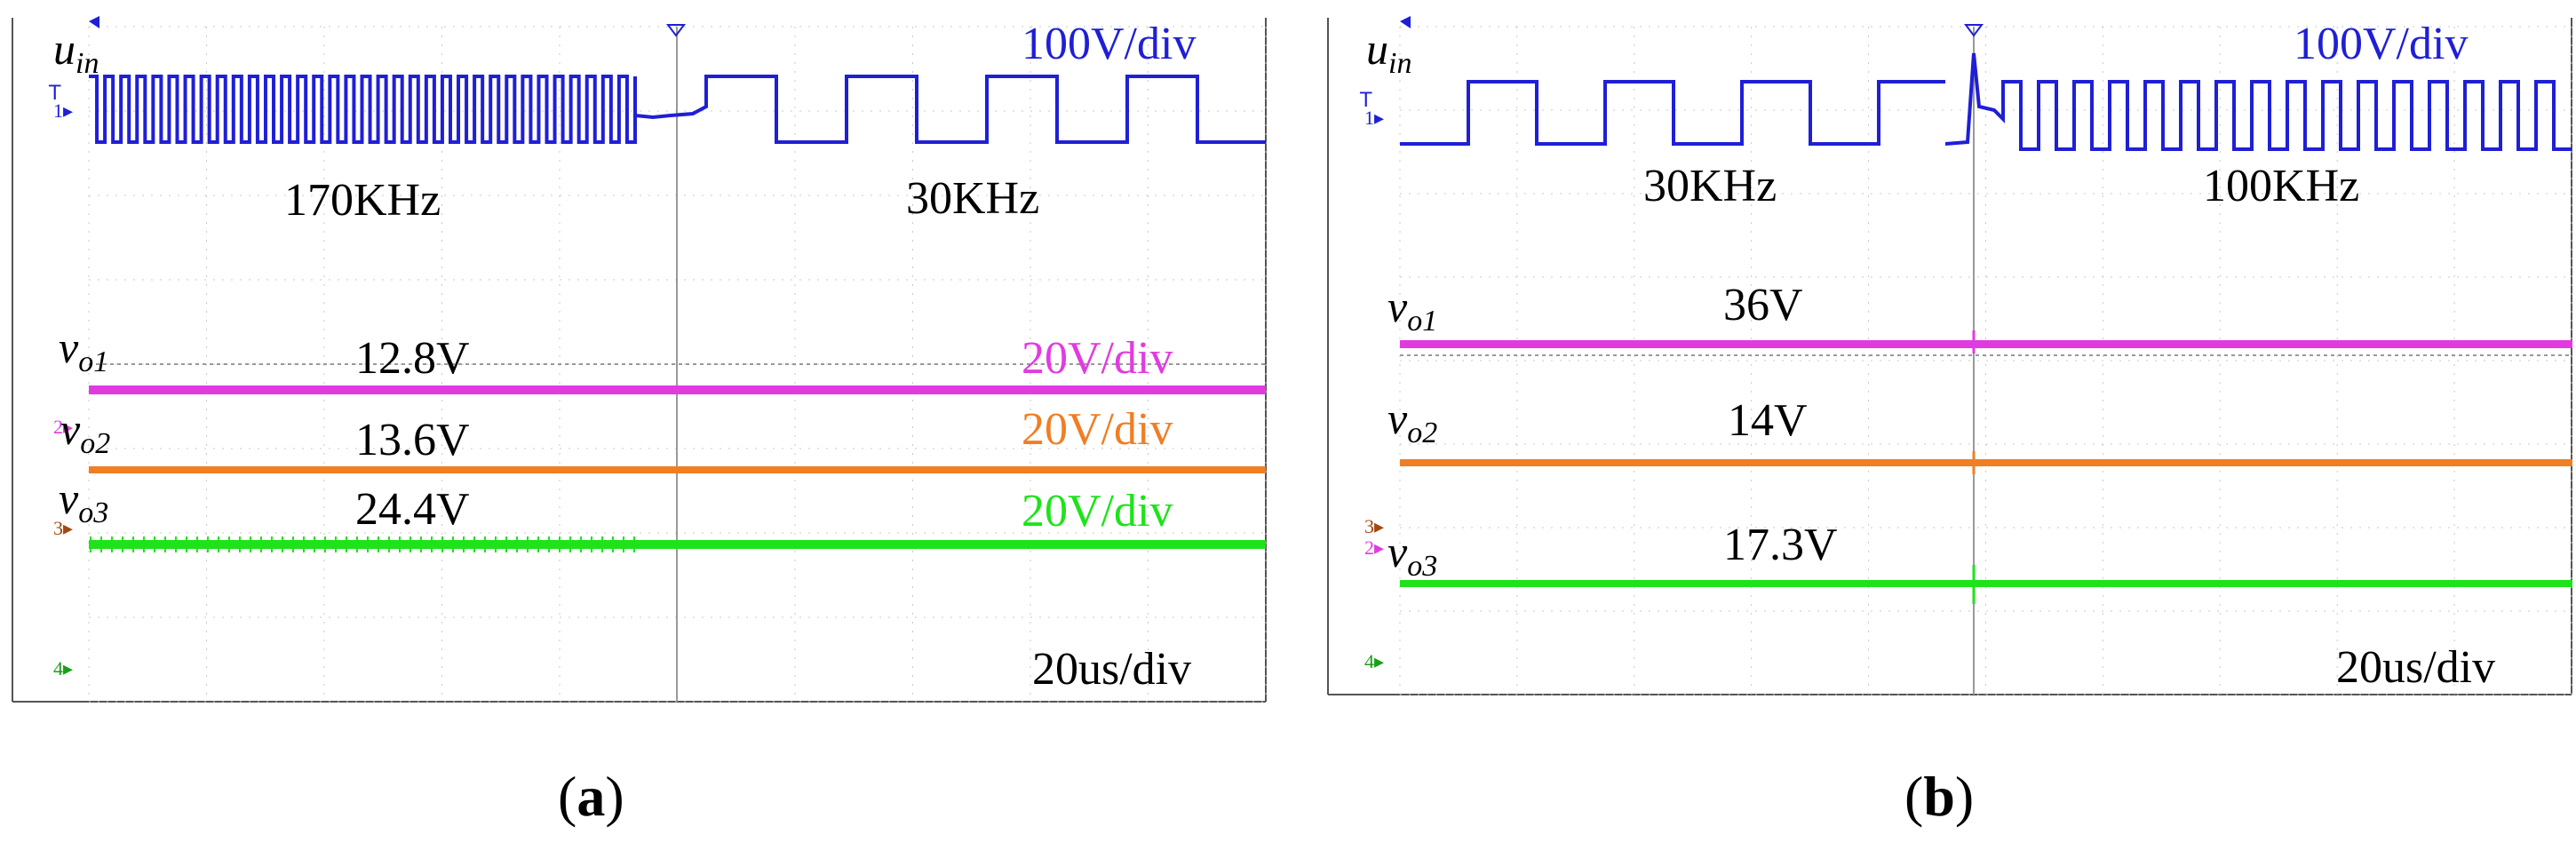 This screenshot has width=2576, height=858. I want to click on freq-label-b-2: 100KHz, so click(2281, 186).